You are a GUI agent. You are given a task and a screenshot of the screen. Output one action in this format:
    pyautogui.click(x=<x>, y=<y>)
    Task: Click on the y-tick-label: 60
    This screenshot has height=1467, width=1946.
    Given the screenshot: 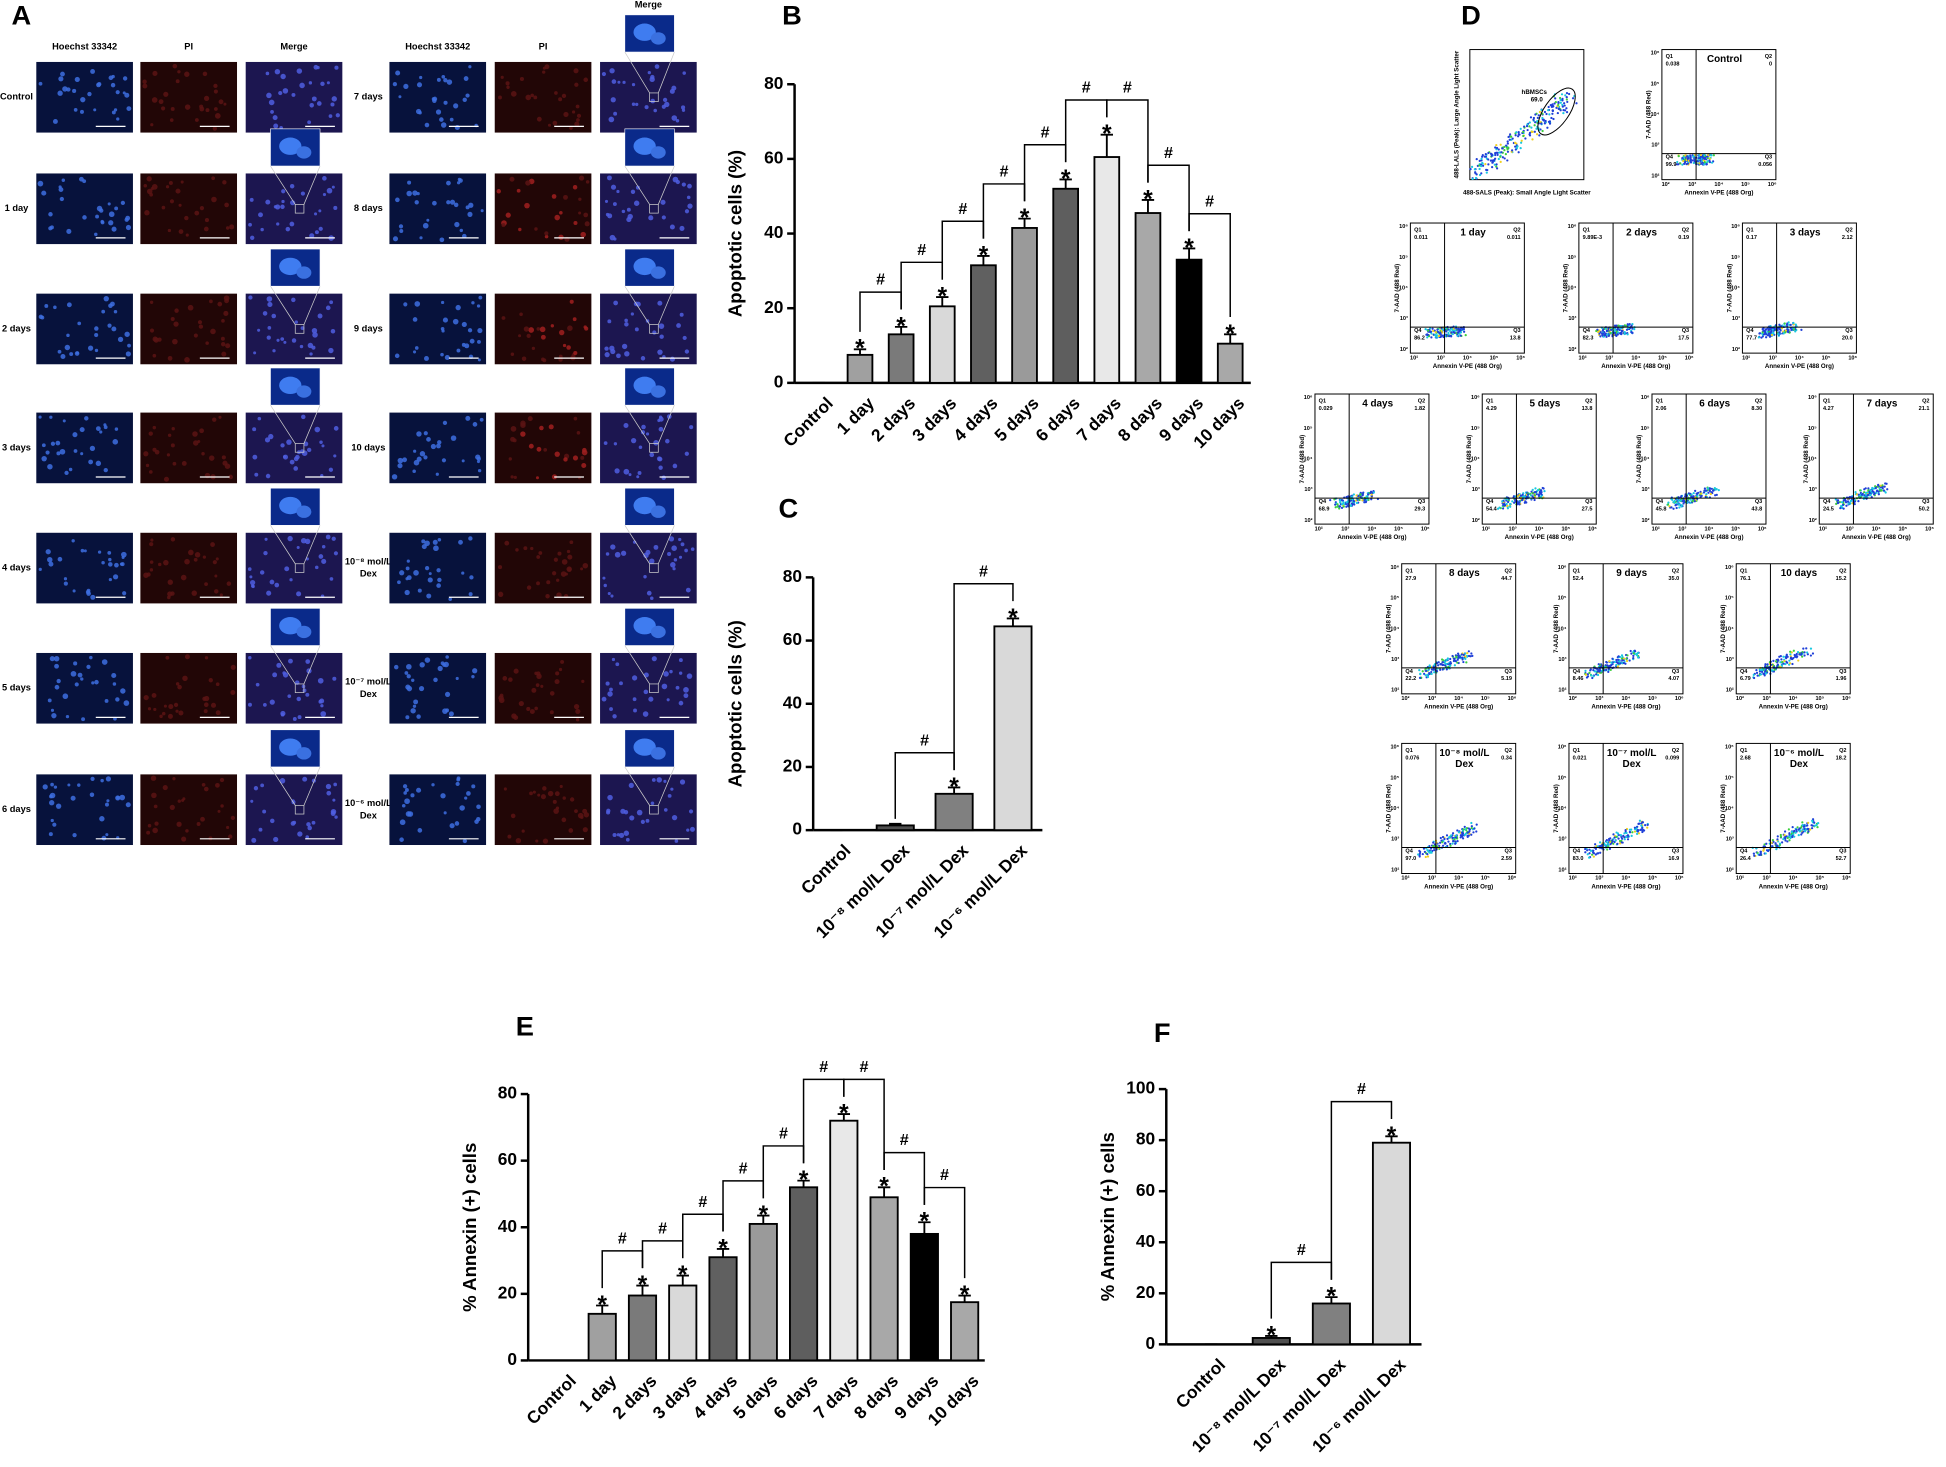 What is the action you would take?
    pyautogui.click(x=1145, y=1190)
    